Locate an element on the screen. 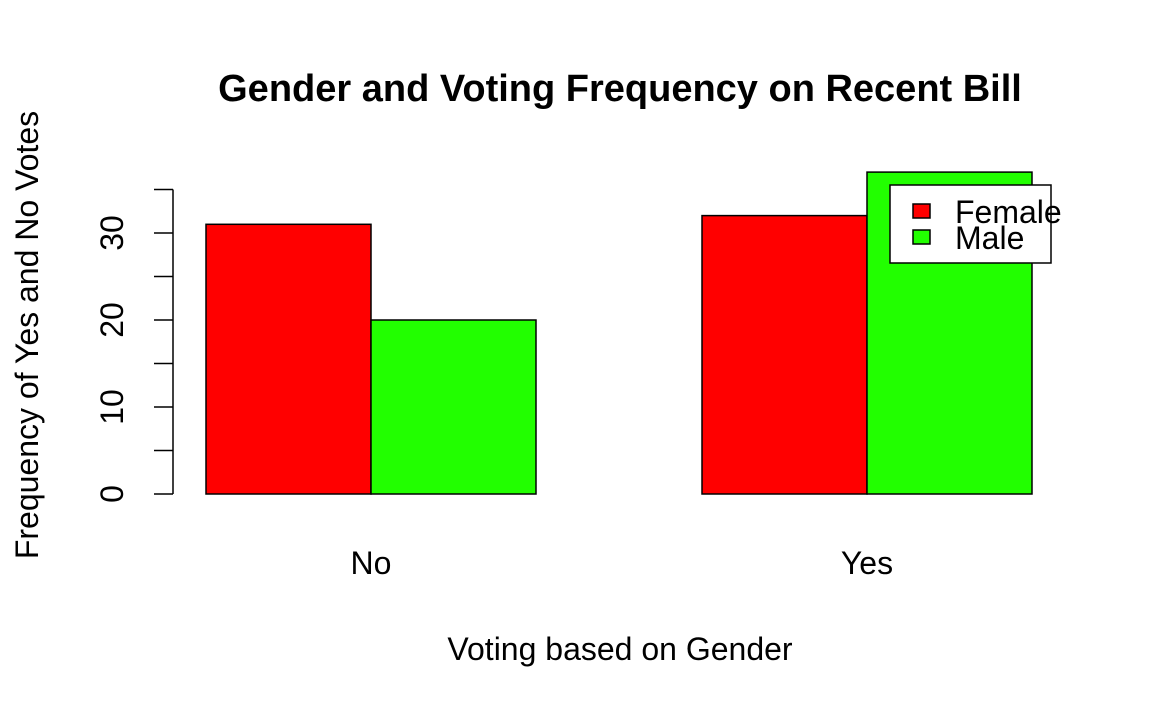  legend-box is located at coordinates (970, 224).